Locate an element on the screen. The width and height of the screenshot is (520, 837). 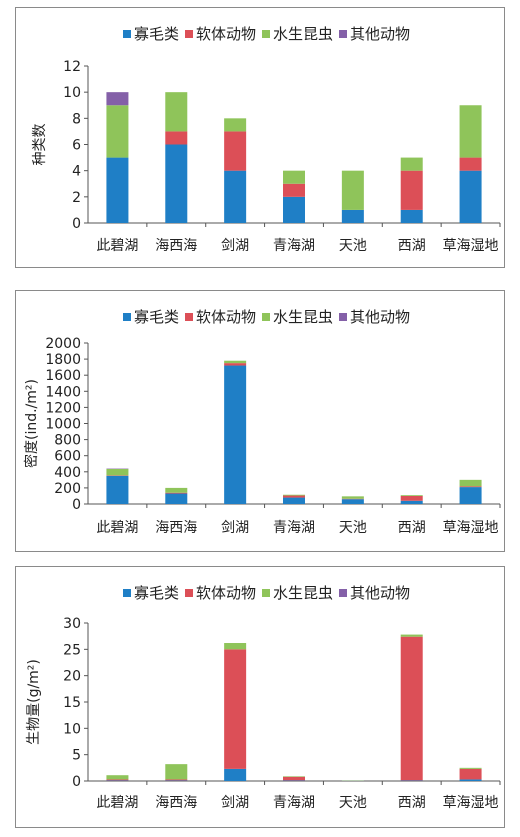
y-axis: 0 2 4 6 8 10 12 is located at coordinates (76, 145).